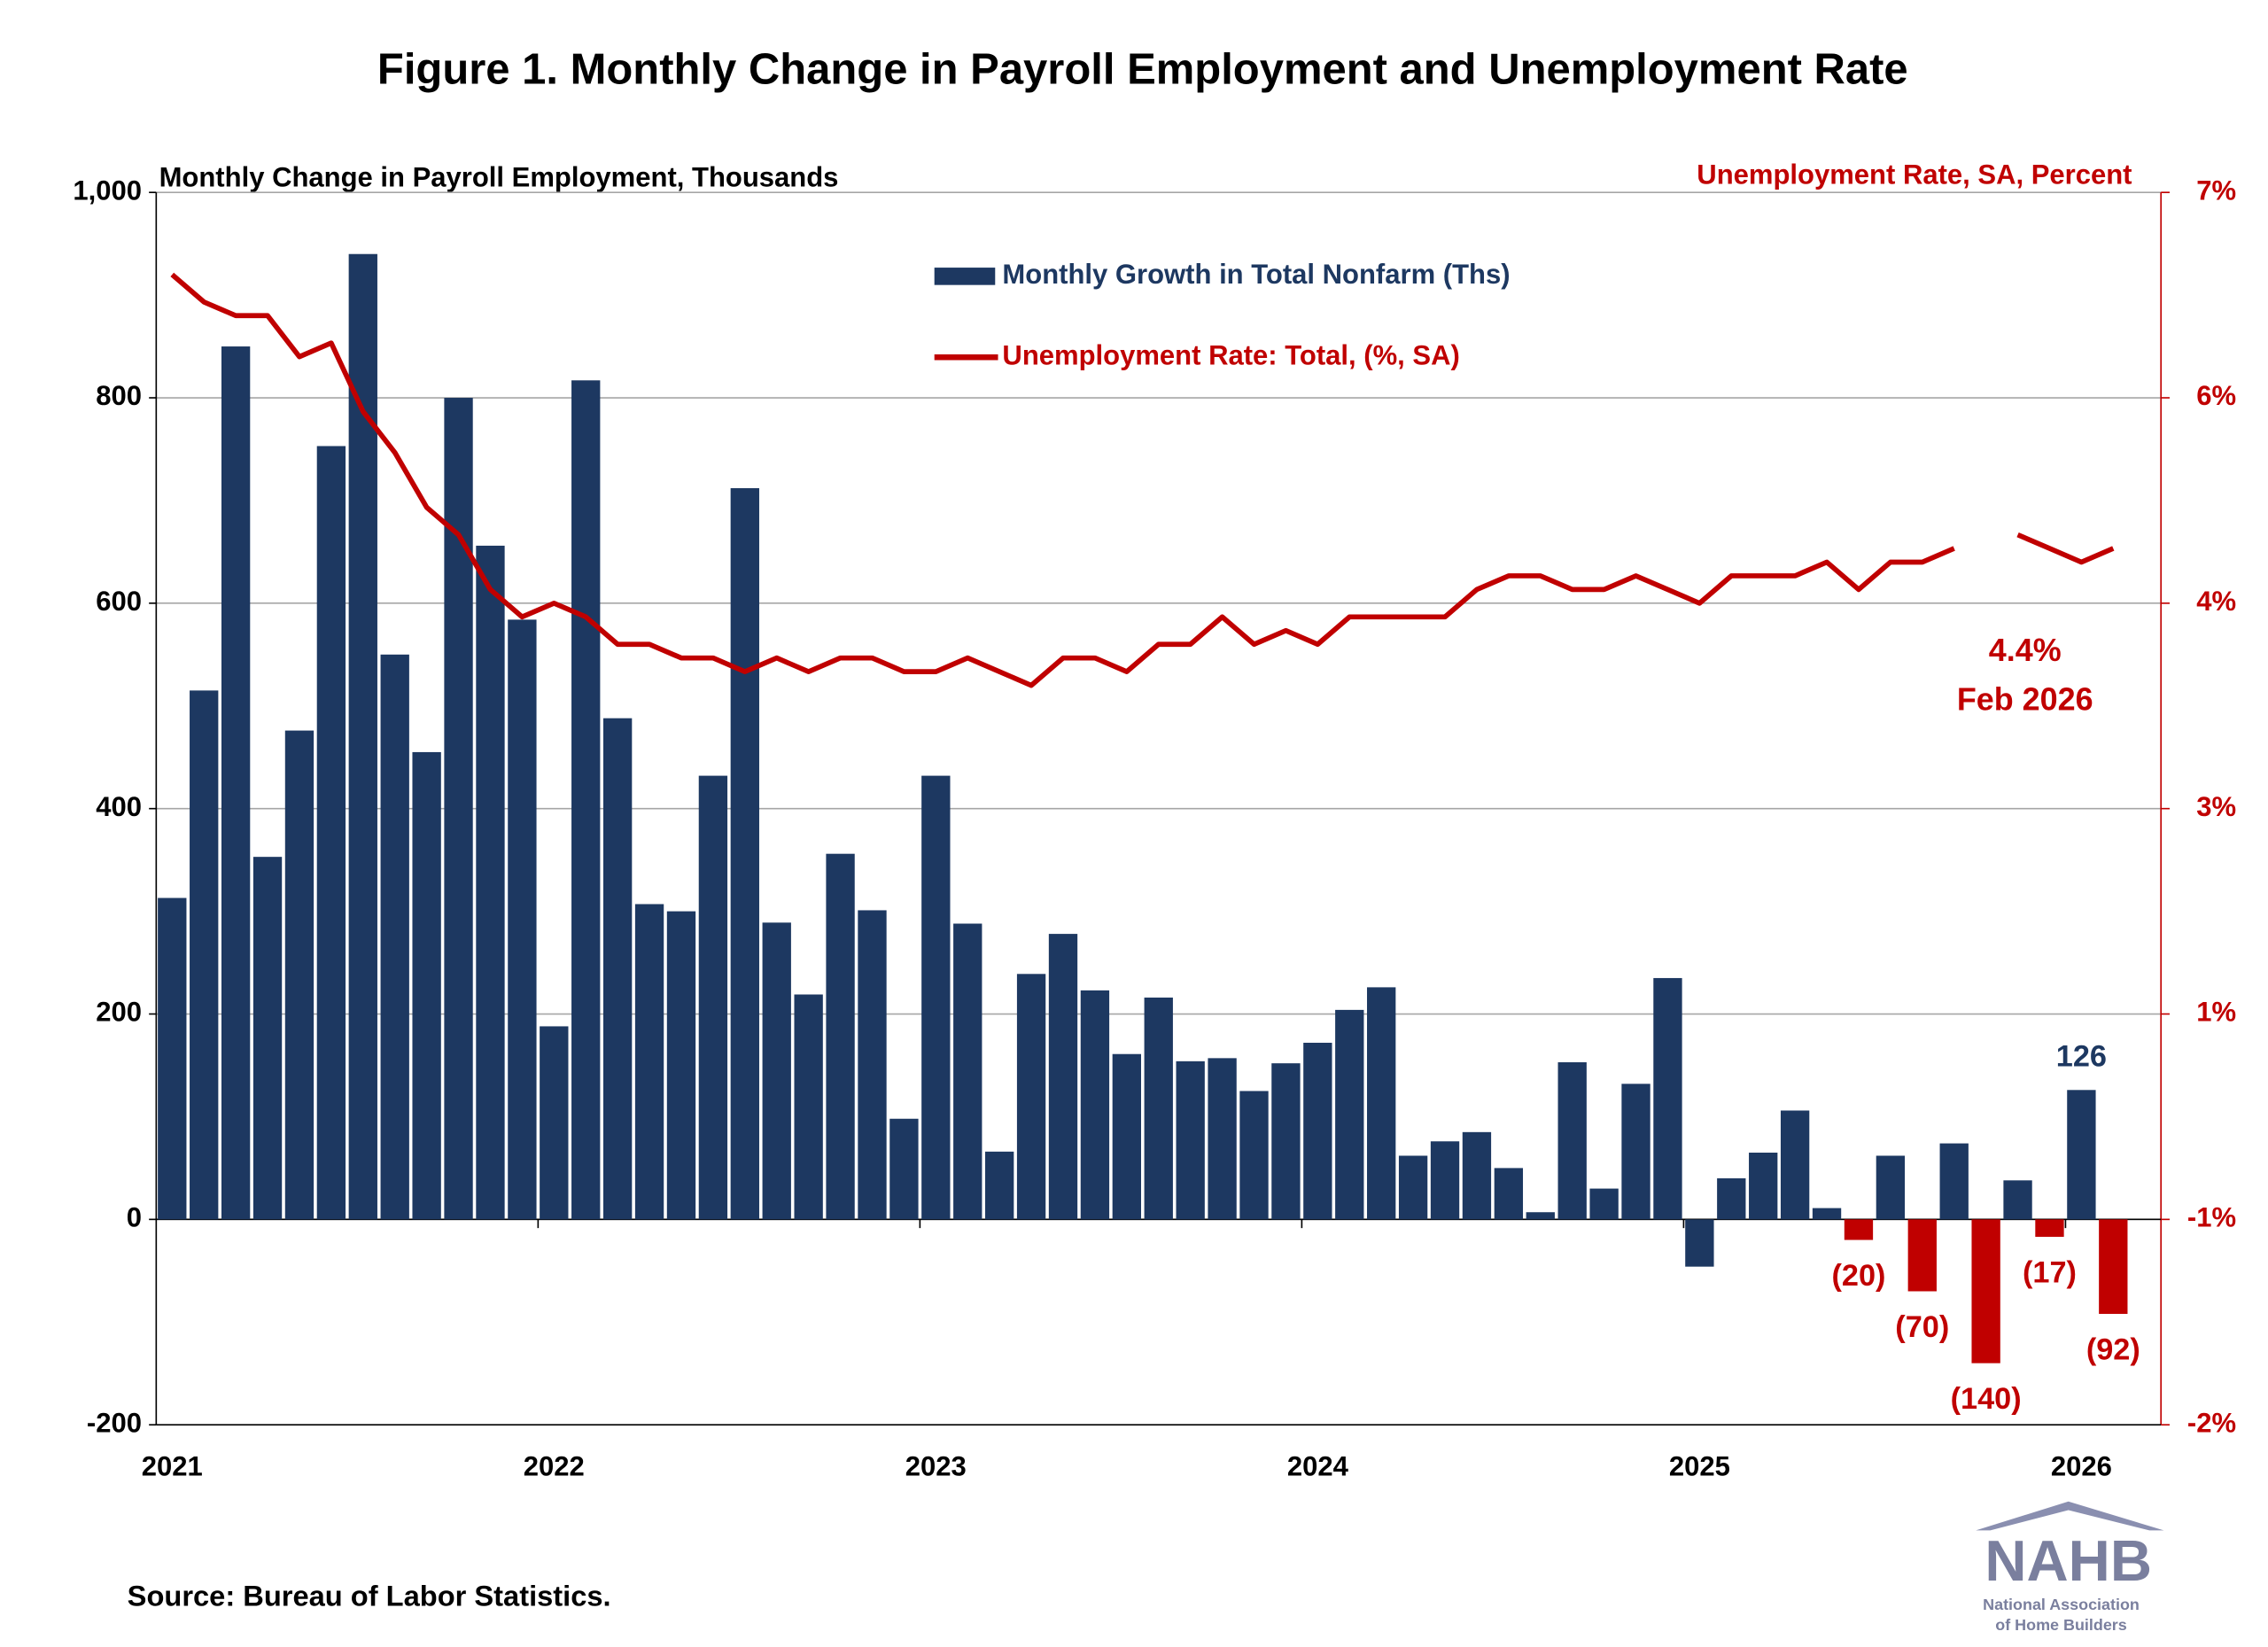 Image resolution: width=2268 pixels, height=1647 pixels. What do you see at coordinates (134, 1217) in the screenshot?
I see `y-tick-label: 0` at bounding box center [134, 1217].